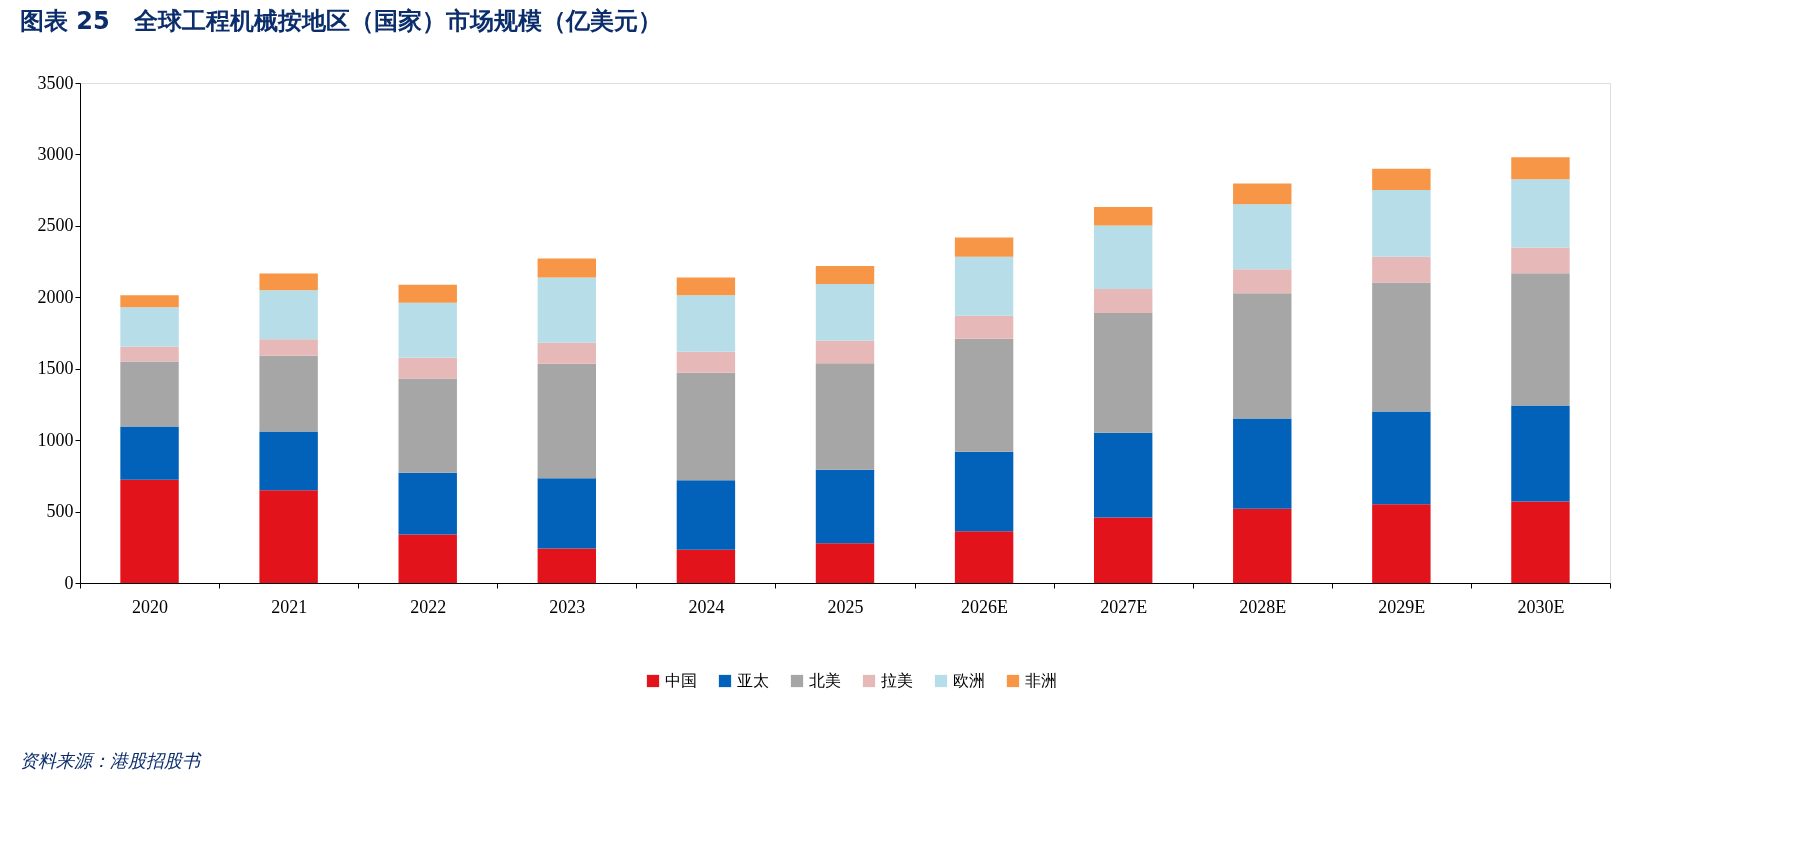 This screenshot has height=848, width=1801. What do you see at coordinates (55, 368) in the screenshot?
I see `y-tick-label: 1500` at bounding box center [55, 368].